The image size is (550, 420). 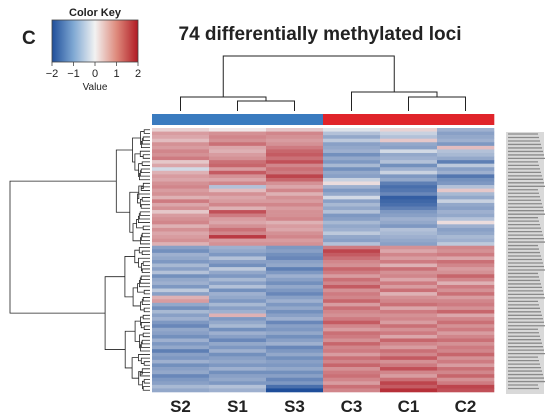 What do you see at coordinates (238, 119) in the screenshot?
I see `column-group-swatch` at bounding box center [238, 119].